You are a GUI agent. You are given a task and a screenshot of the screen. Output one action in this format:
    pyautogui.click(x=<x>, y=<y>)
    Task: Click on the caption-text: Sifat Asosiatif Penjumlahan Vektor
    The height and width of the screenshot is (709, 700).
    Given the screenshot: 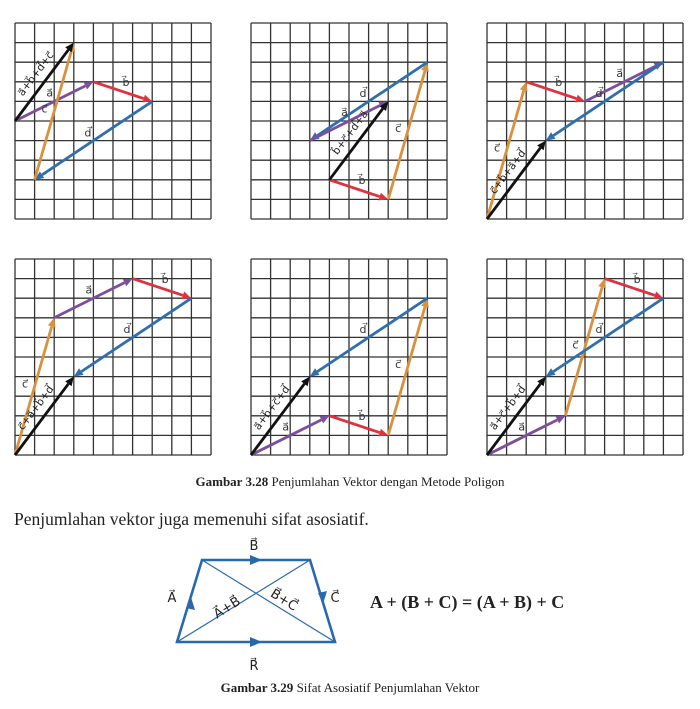 What is the action you would take?
    pyautogui.click(x=386, y=687)
    